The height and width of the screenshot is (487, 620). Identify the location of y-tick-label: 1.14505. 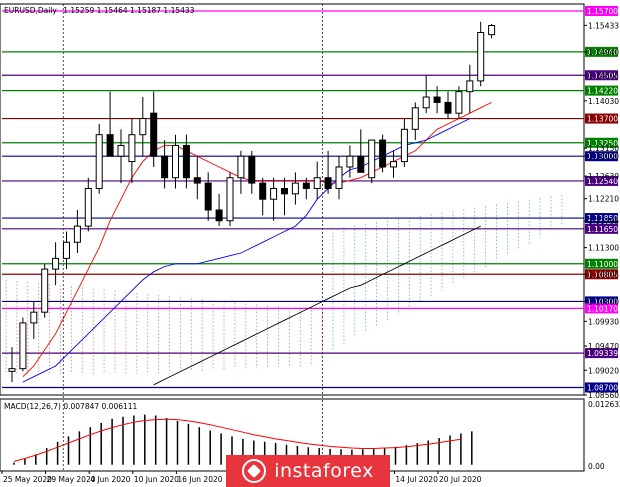
(603, 75).